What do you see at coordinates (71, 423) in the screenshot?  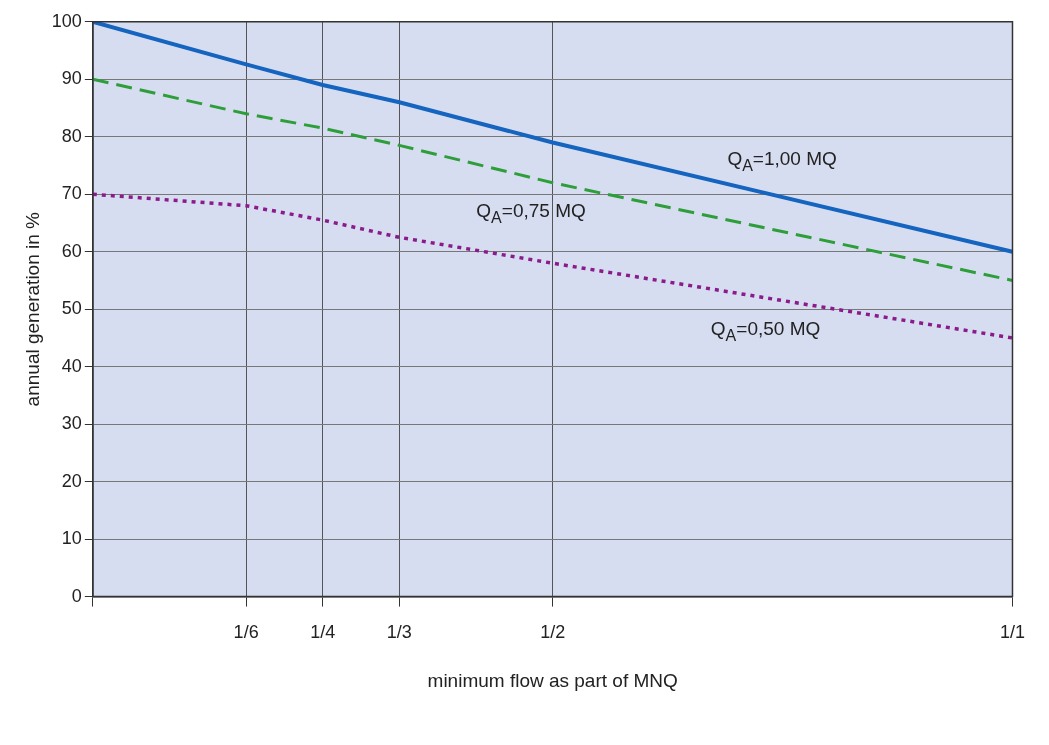 I see `y-tick-label: 30` at bounding box center [71, 423].